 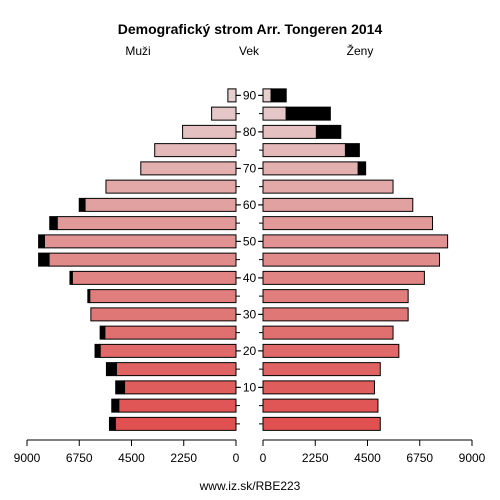 What do you see at coordinates (250, 168) in the screenshot?
I see `age-tick-label: 70` at bounding box center [250, 168].